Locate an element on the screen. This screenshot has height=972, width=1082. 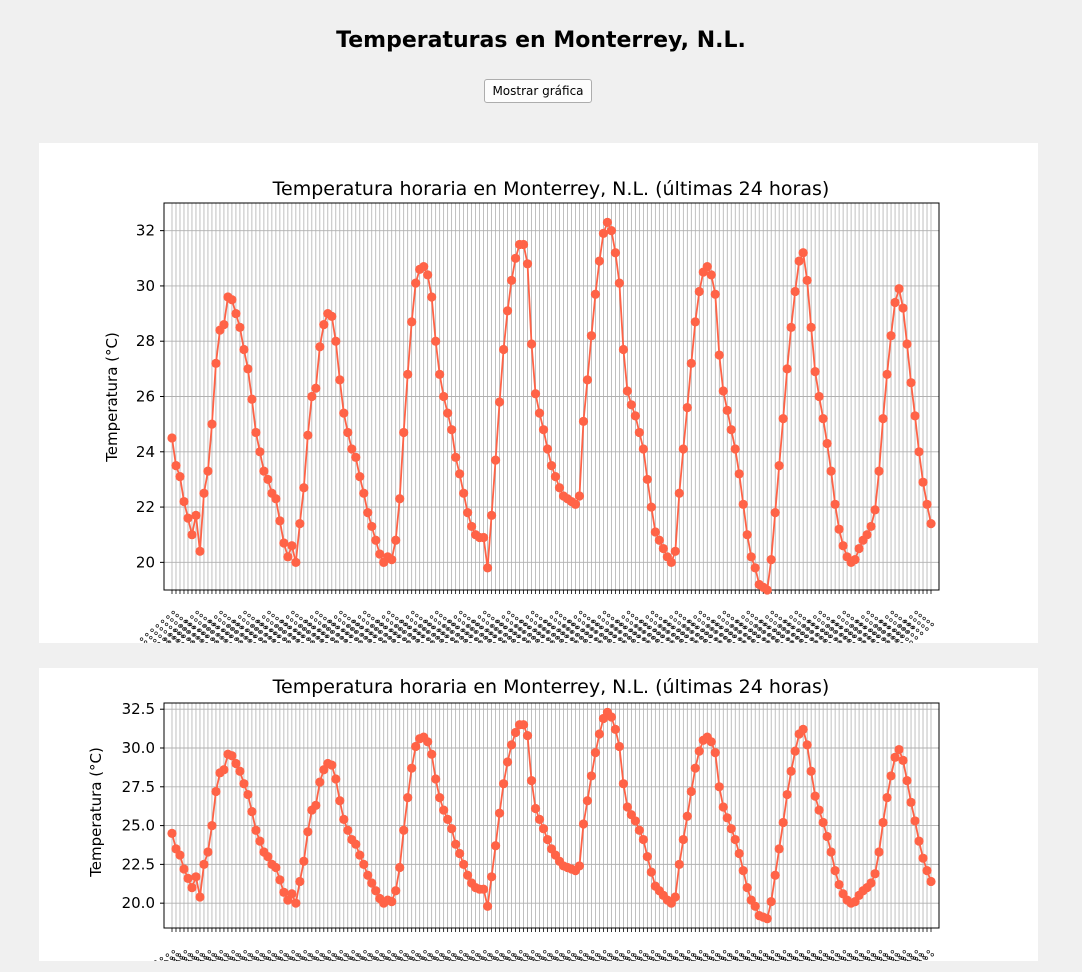
show-chart-button: Mostrar gráfica is located at coordinates (538, 91).